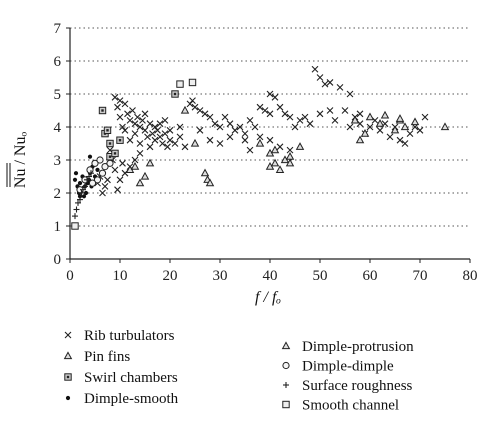  What do you see at coordinates (58, 227) in the screenshot?
I see `y-tick-label: 1` at bounding box center [58, 227].